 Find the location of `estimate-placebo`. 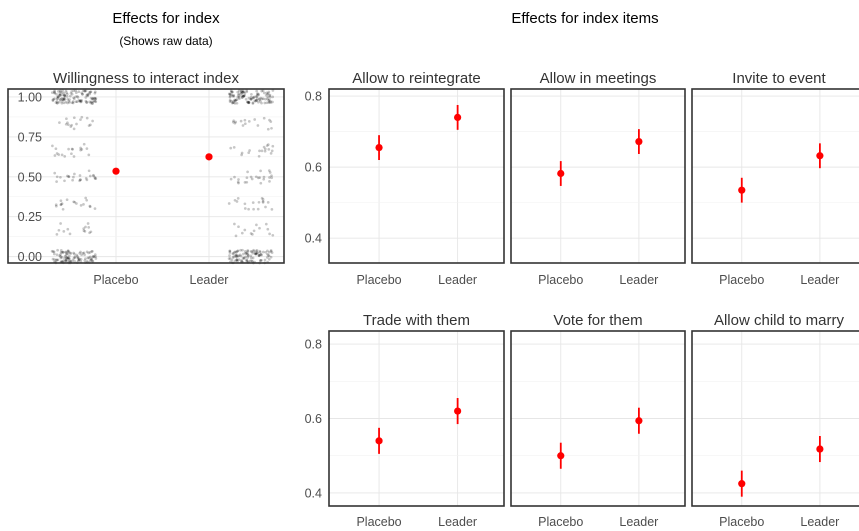

estimate-placebo is located at coordinates (379, 147).